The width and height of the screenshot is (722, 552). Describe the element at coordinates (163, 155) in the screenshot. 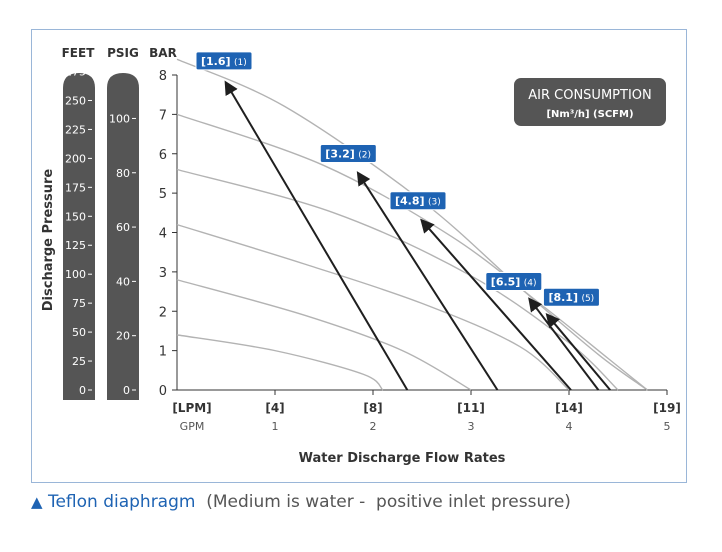

I see `y-tick-label: 6` at that location.